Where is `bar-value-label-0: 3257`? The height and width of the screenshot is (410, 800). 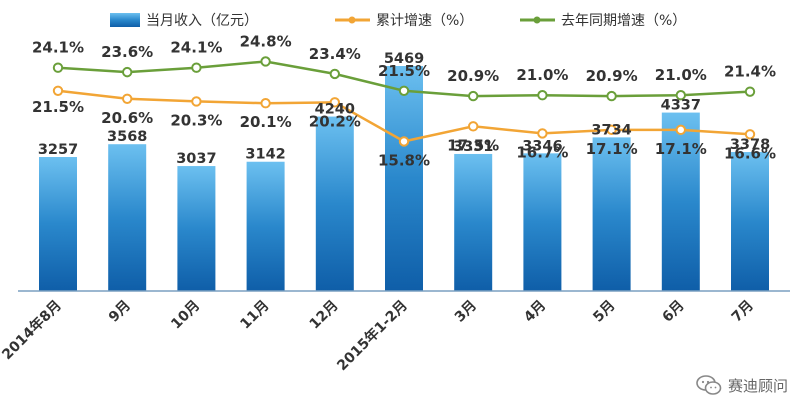 bar-value-label-0: 3257 is located at coordinates (58, 150).